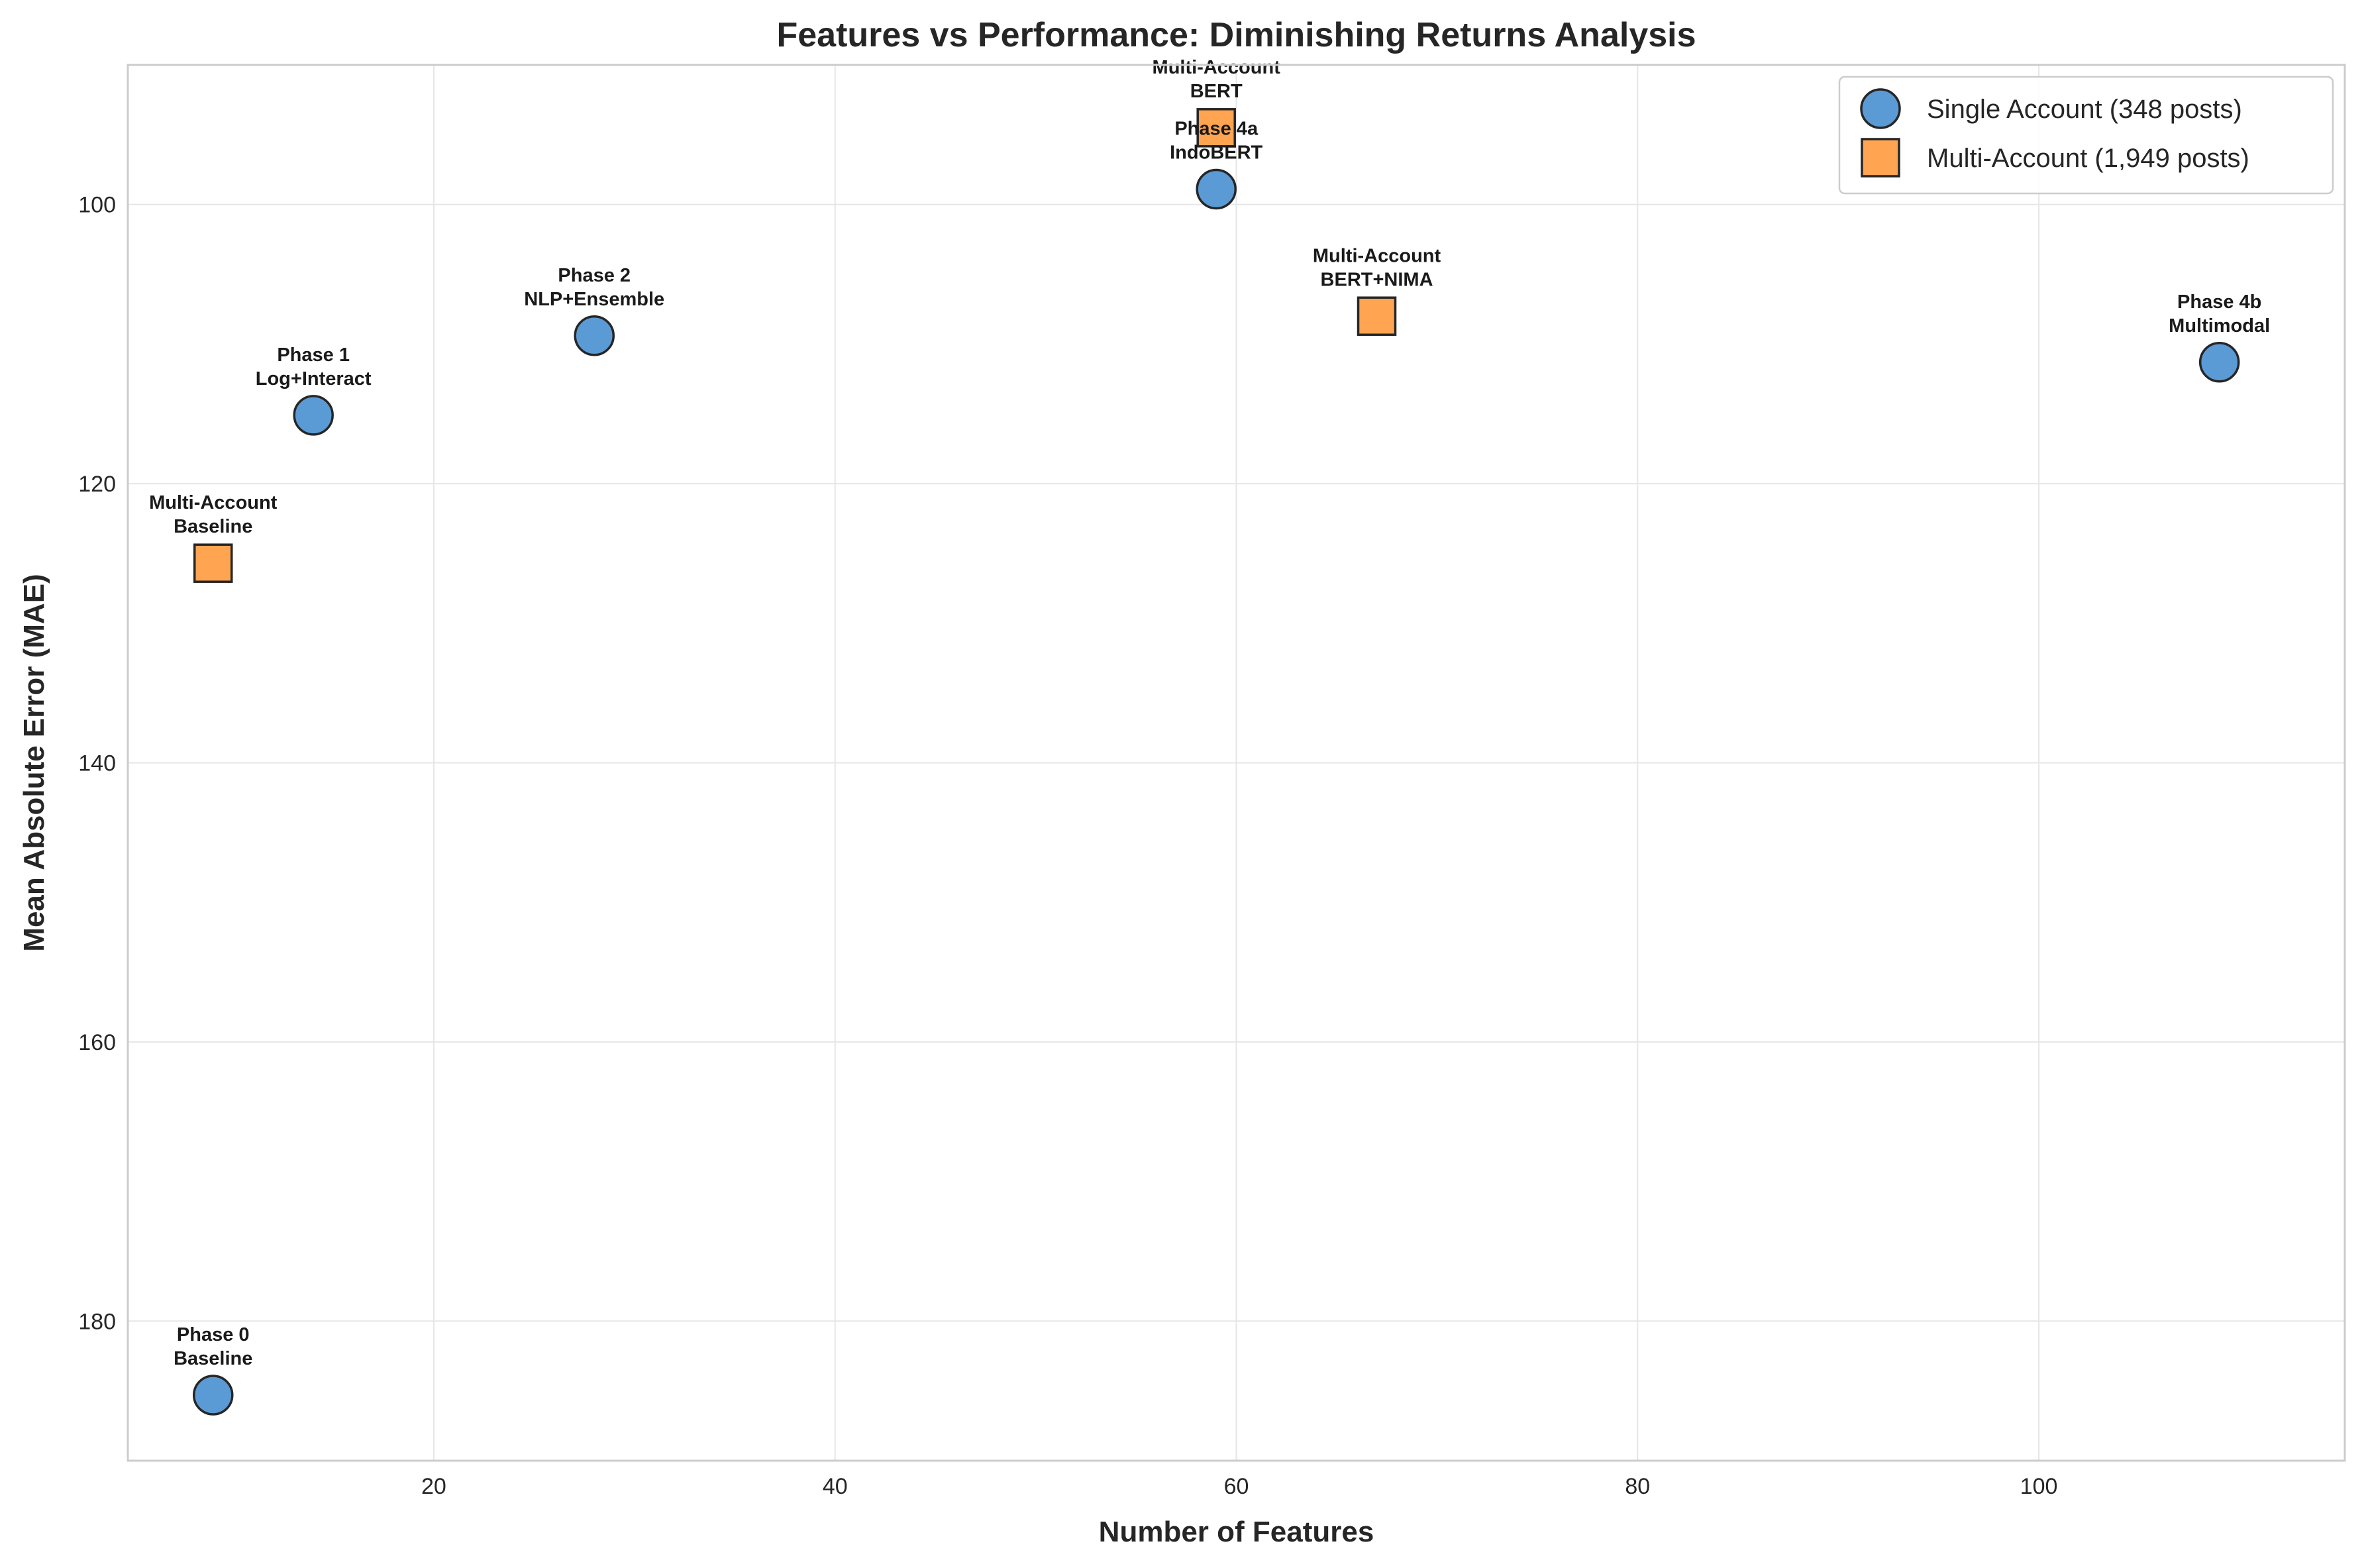  Describe the element at coordinates (97, 484) in the screenshot. I see `y-tick-label: 120` at that location.